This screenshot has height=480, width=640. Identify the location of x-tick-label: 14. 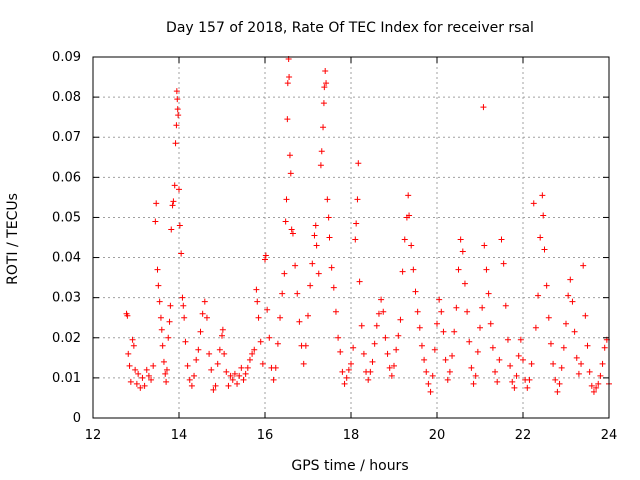
(179, 435).